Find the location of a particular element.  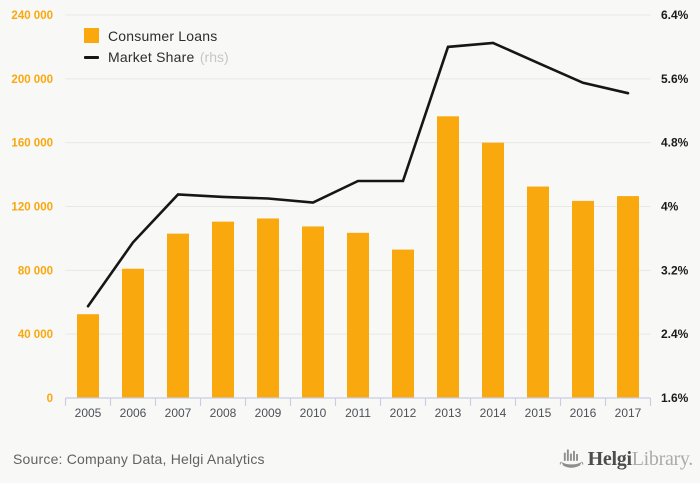

right-axis-tick-label: 2.4% is located at coordinates (675, 334).